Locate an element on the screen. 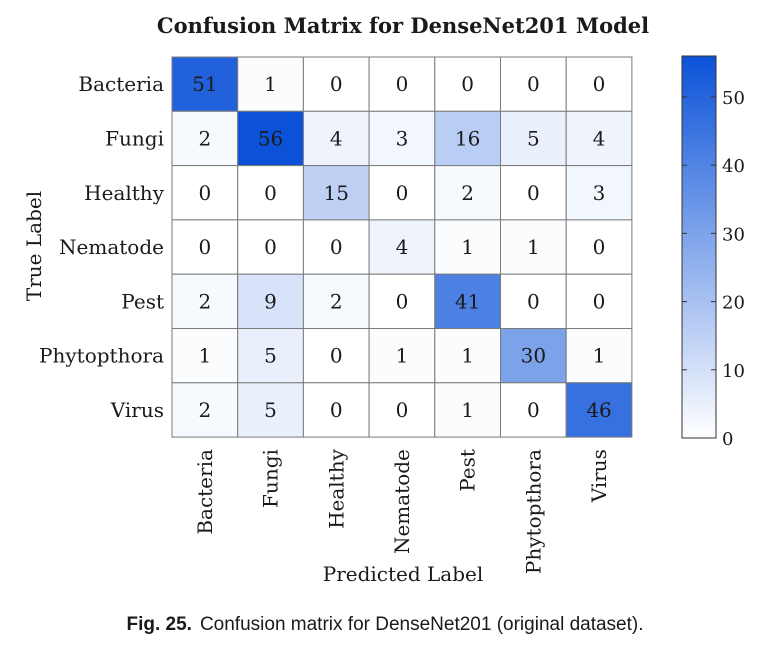  cell-value-1-2: 4 is located at coordinates (336, 138).